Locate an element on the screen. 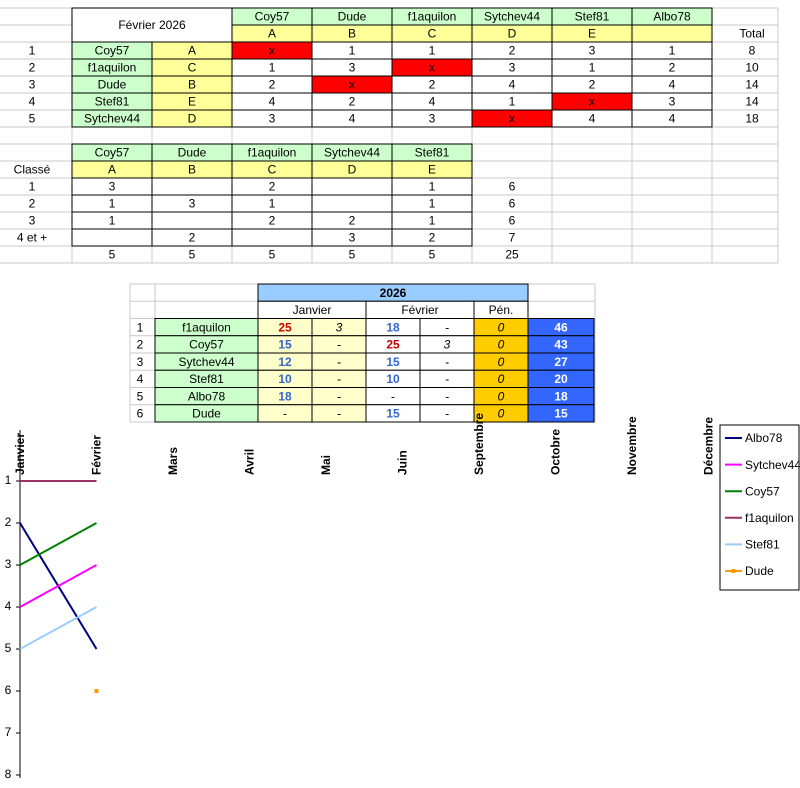  legend-box is located at coordinates (759, 507).